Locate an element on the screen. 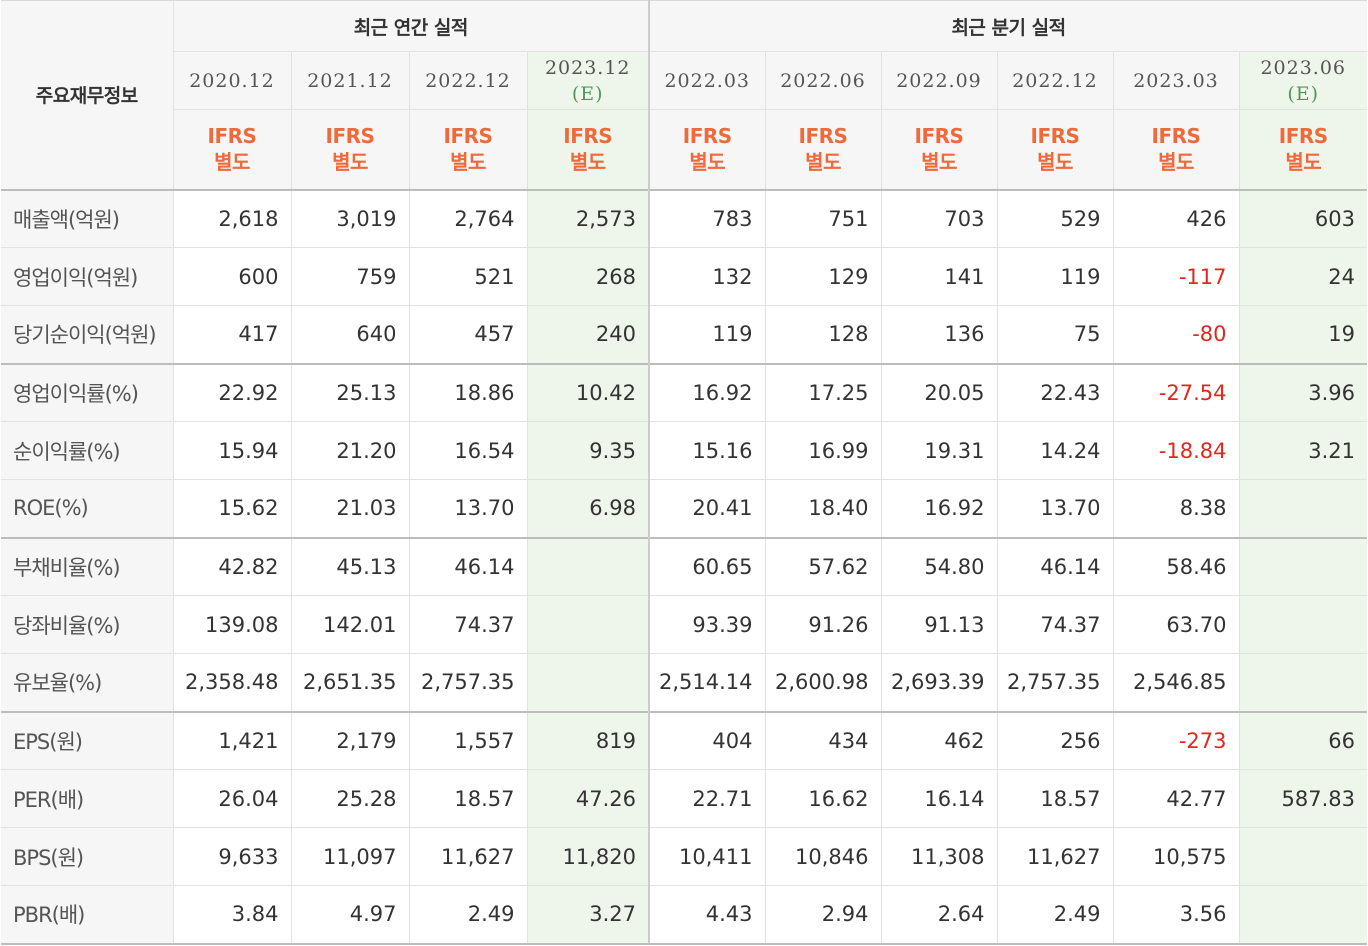  table-cell: 16.62 is located at coordinates (822, 798).